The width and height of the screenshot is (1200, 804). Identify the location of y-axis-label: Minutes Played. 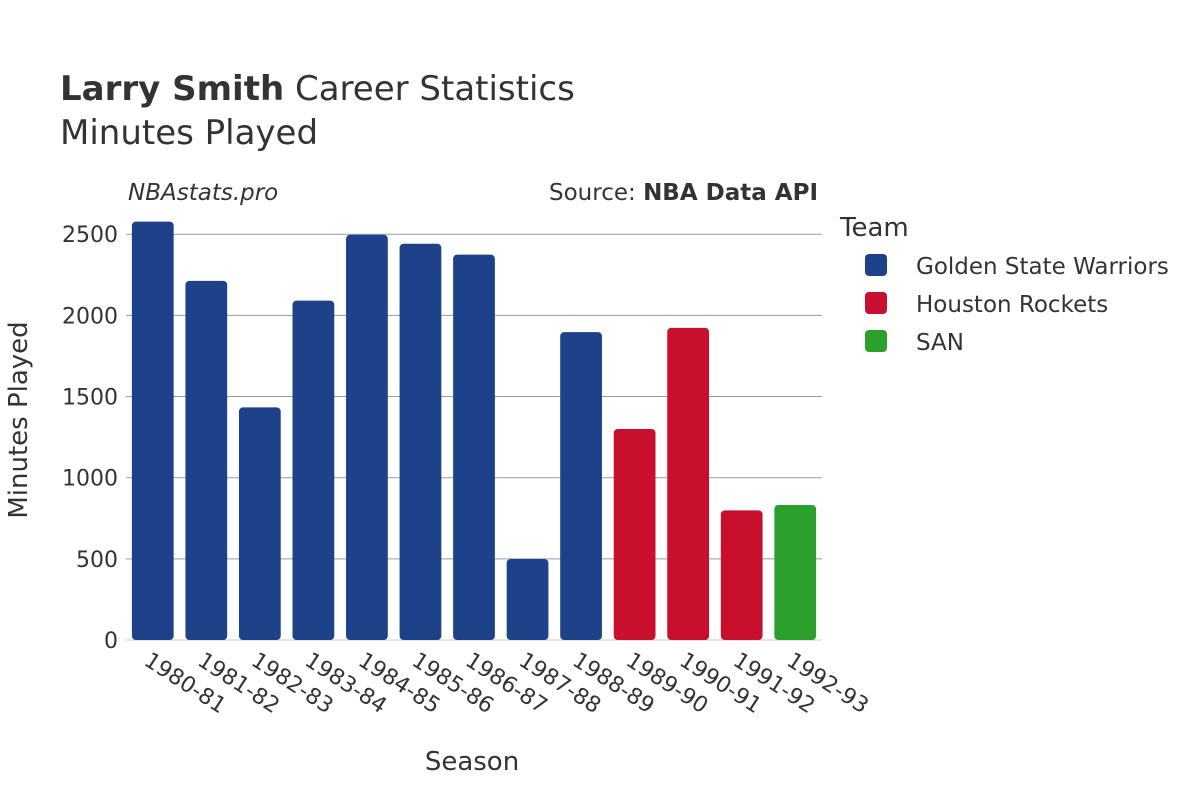
(19, 419).